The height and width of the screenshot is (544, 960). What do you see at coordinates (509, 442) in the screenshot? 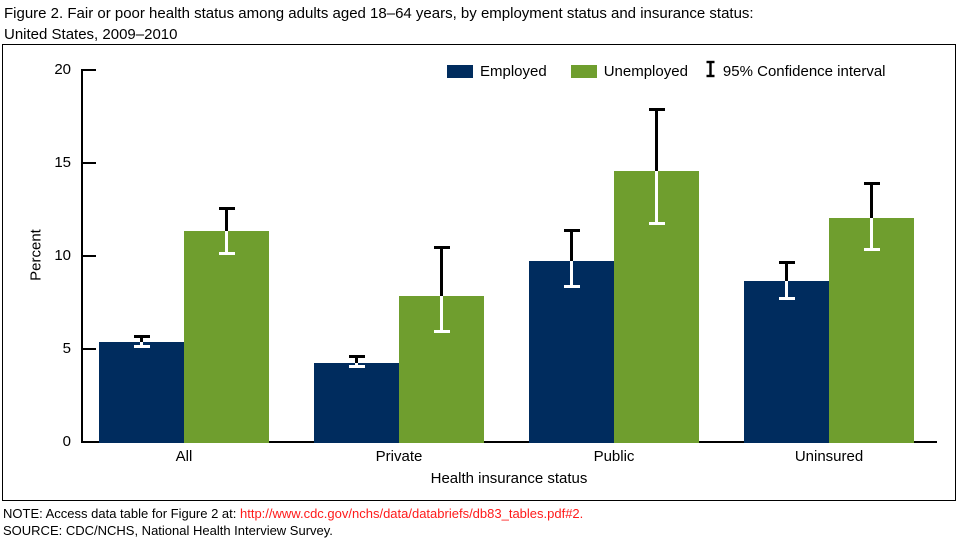
I see `x-axis` at bounding box center [509, 442].